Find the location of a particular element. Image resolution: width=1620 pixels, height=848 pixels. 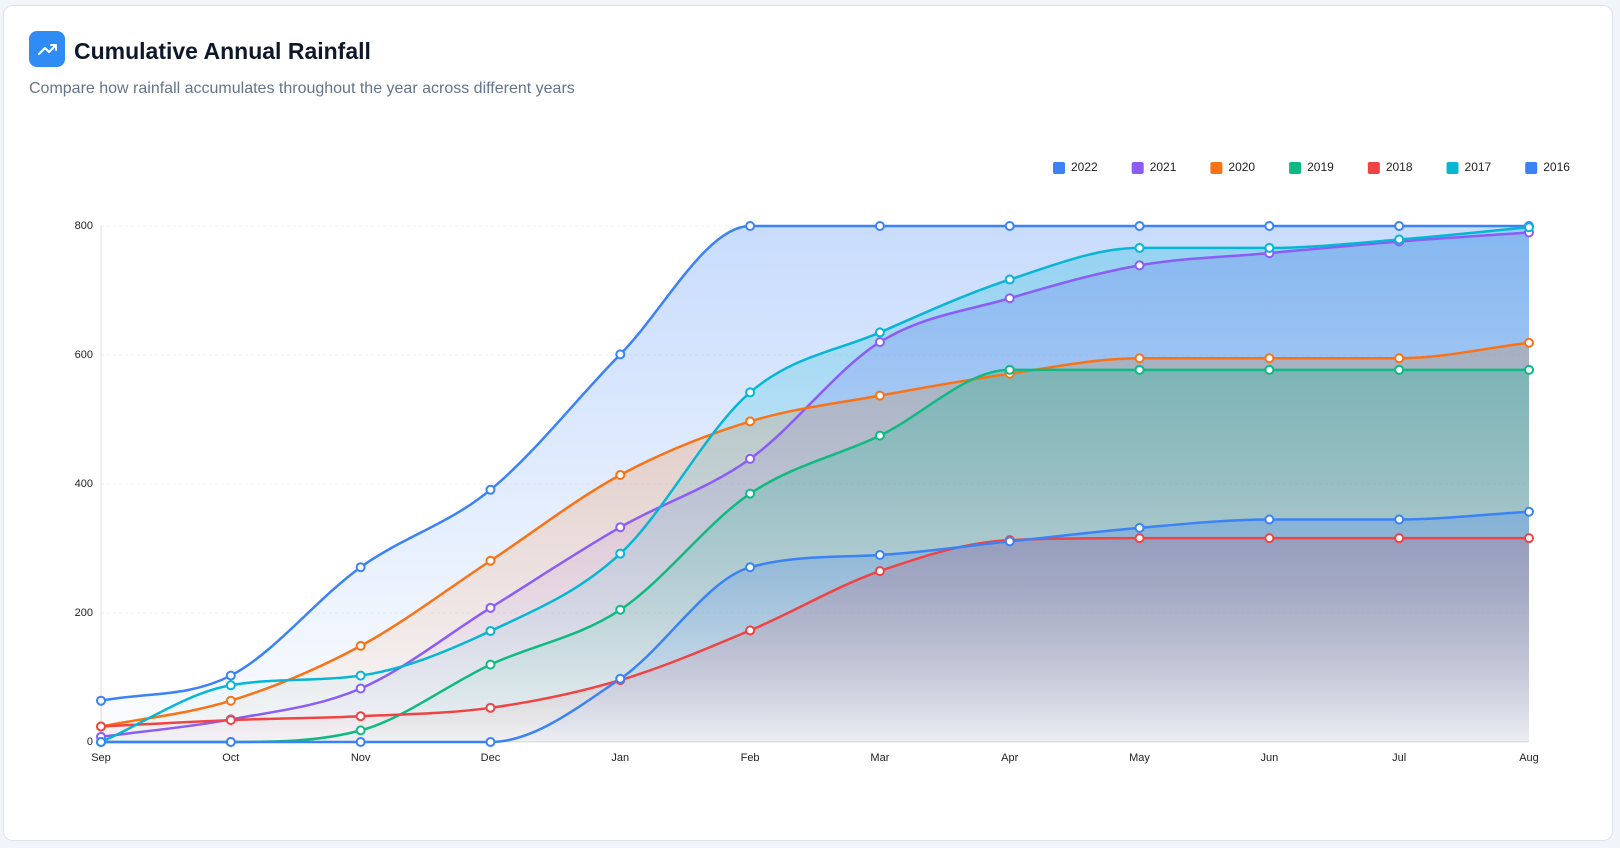

x-tick-label: Feb is located at coordinates (750, 758).